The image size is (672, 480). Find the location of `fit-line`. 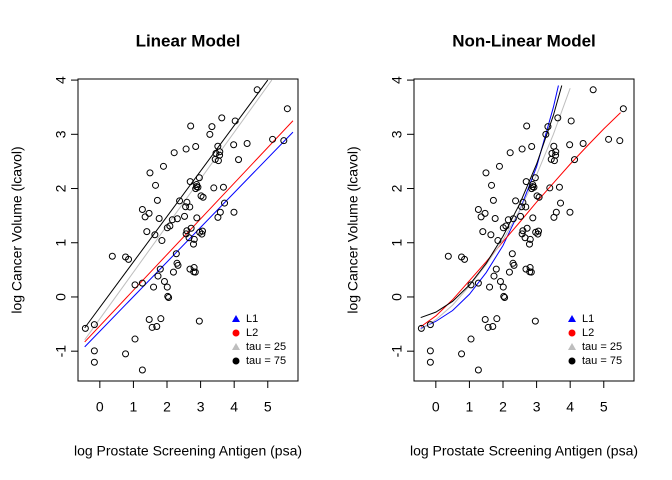

fit-line is located at coordinates (520, 220).